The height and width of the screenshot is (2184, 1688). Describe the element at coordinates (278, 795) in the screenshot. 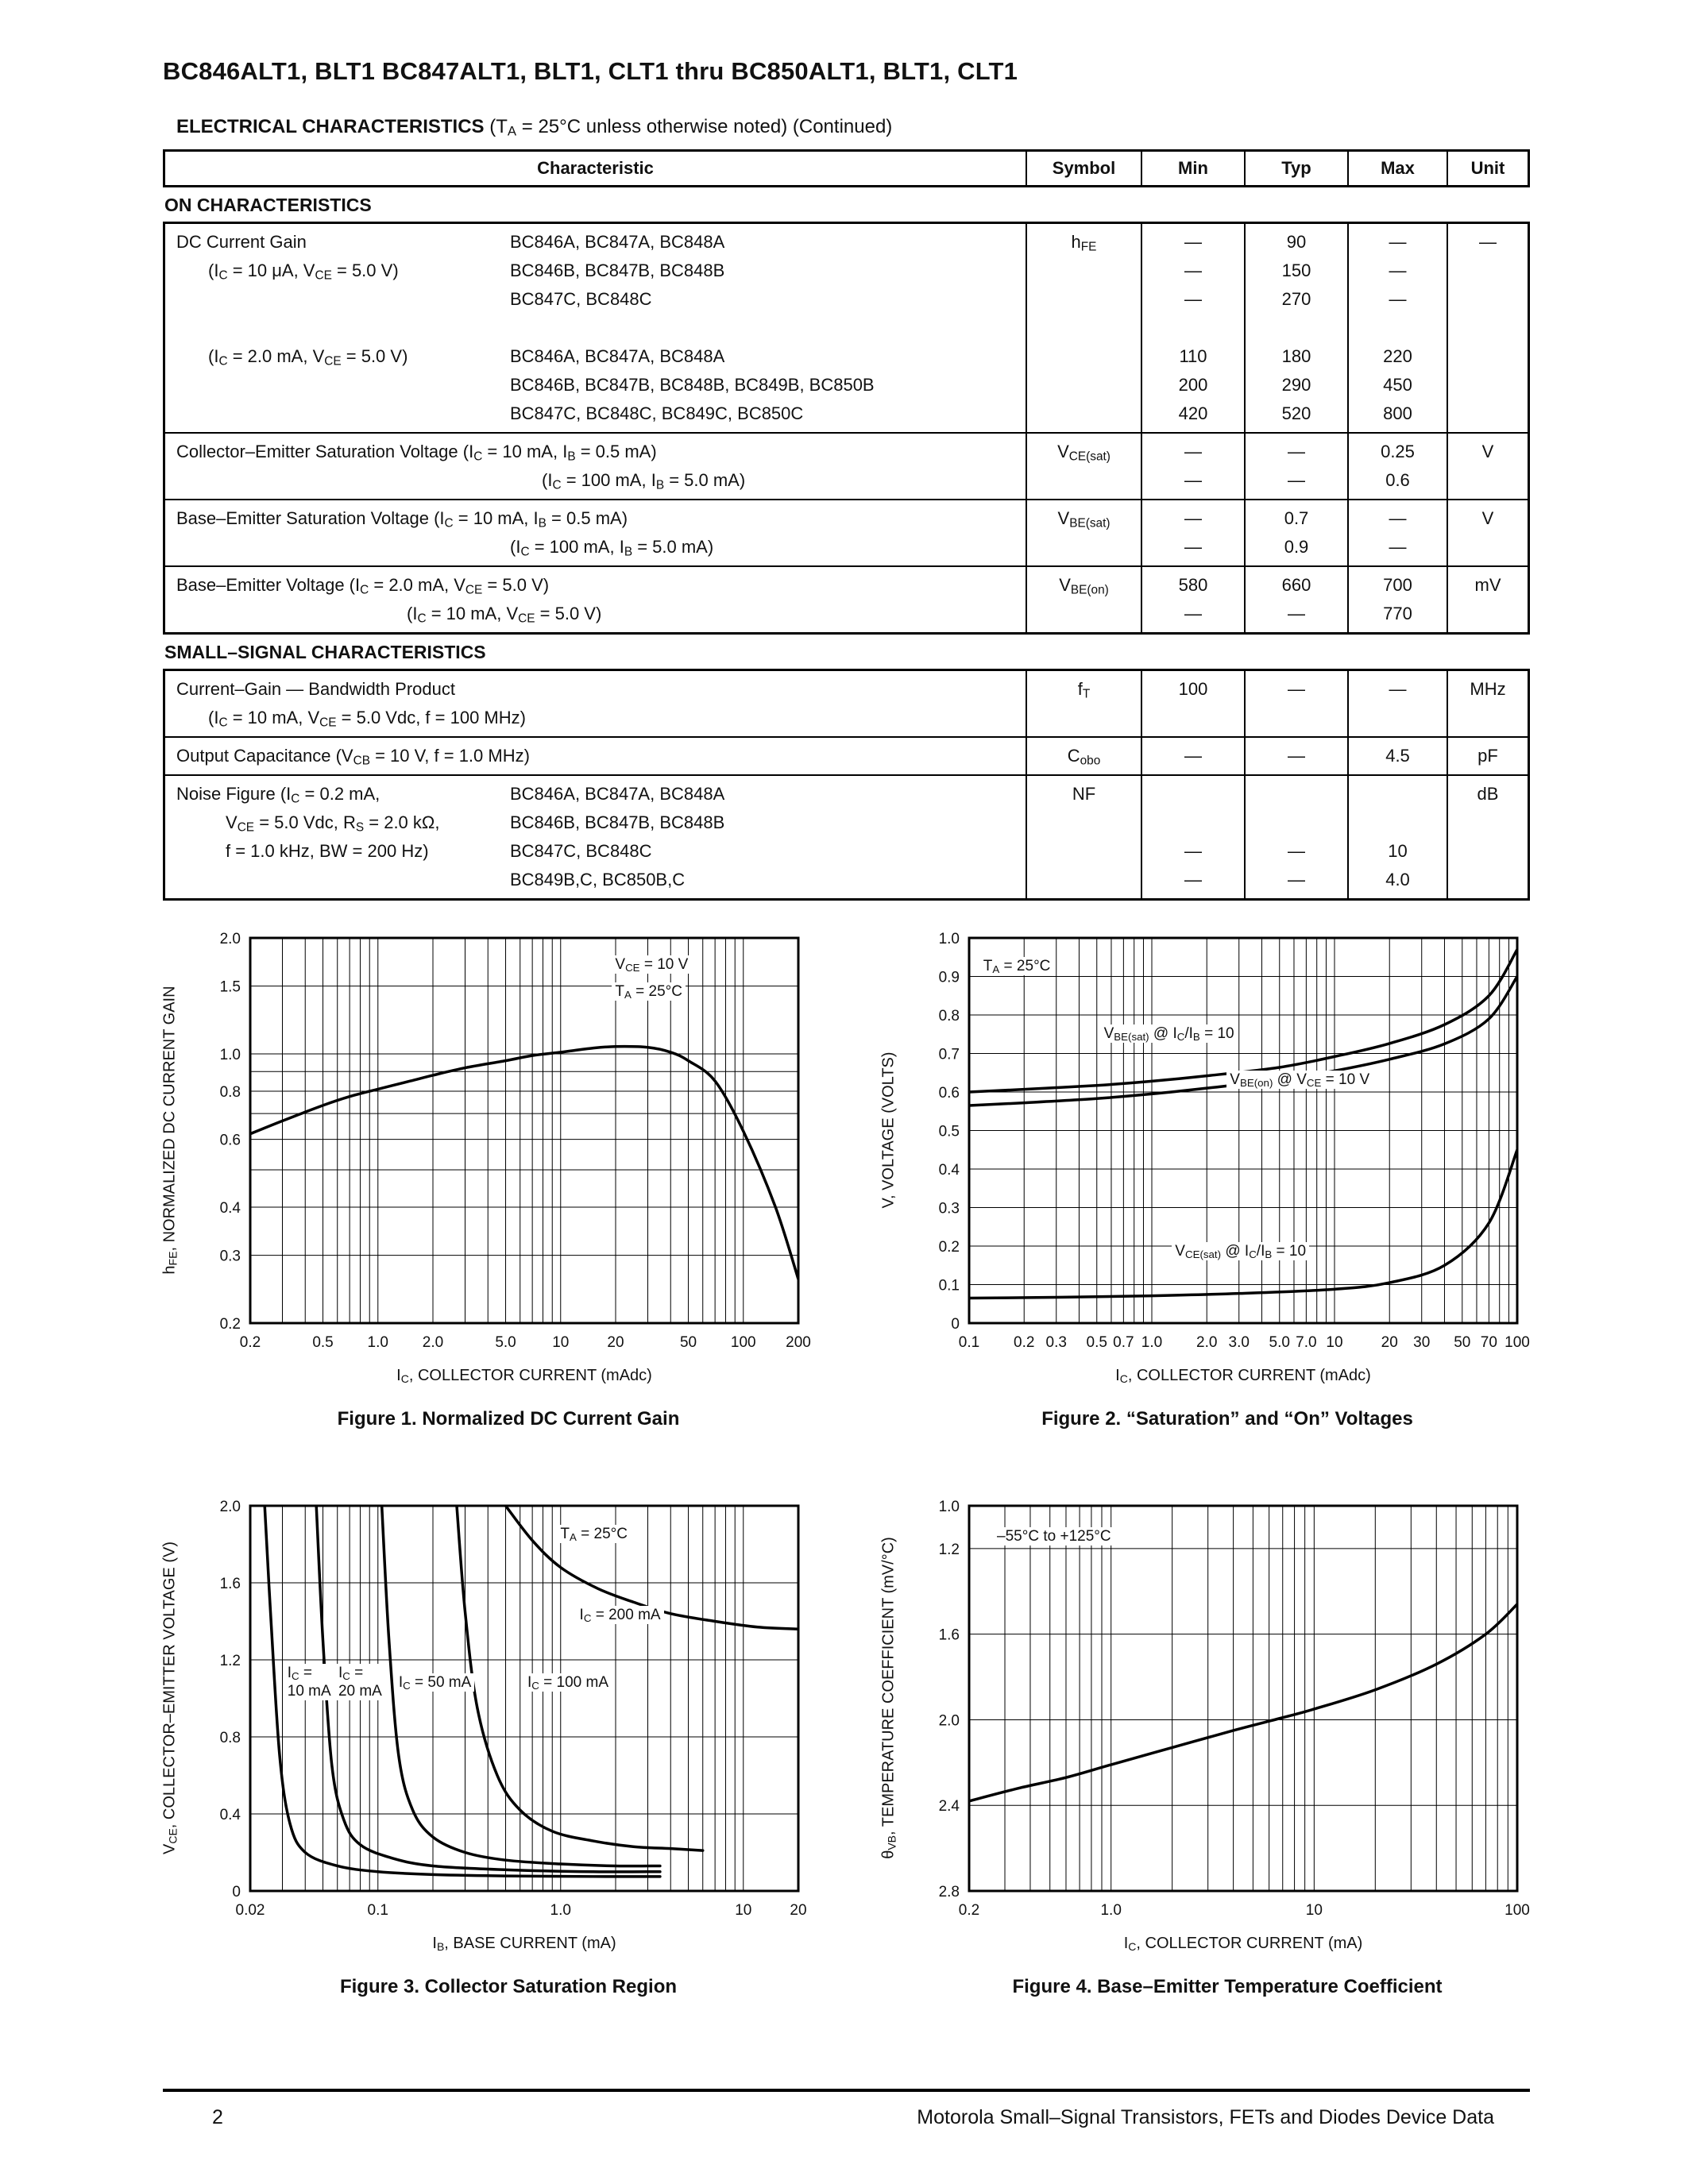

I see `table-text: Noise Figure (IC = 0.2 mA,` at that location.